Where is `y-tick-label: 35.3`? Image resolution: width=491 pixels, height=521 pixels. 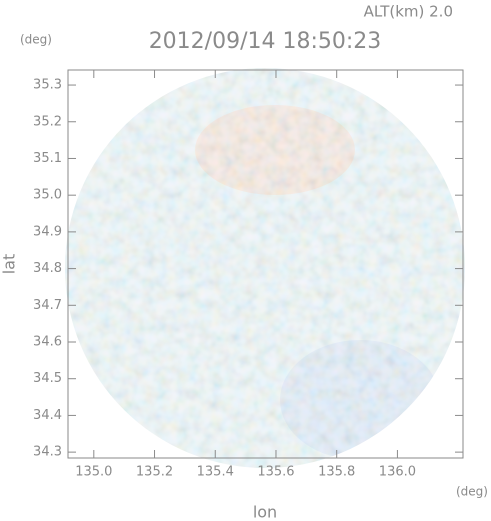 y-tick-label: 35.3 is located at coordinates (47, 85).